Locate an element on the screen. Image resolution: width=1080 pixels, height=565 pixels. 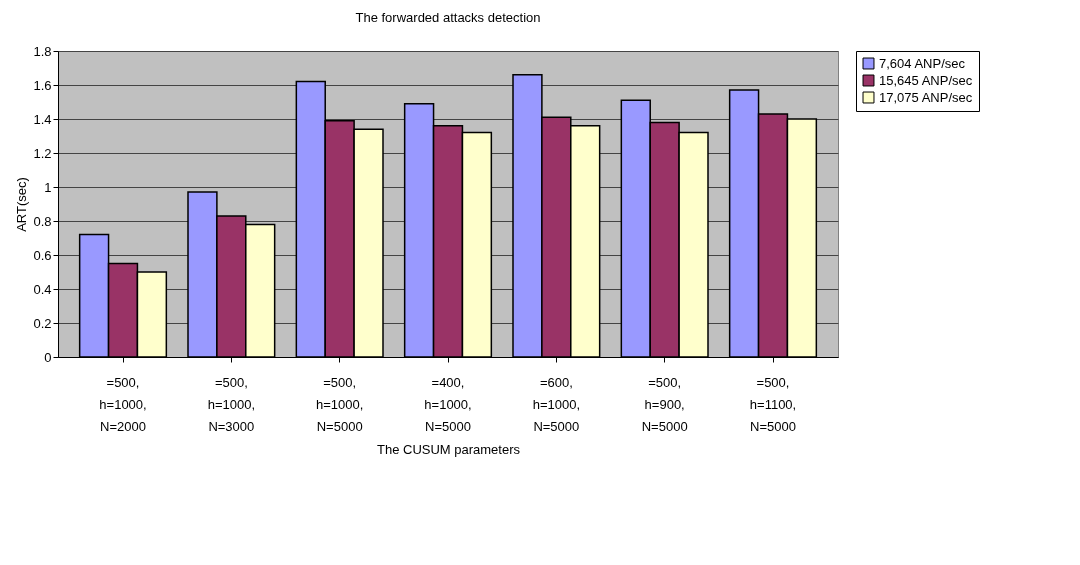
legend-label: 15,645 ANP/sec is located at coordinates (926, 80).